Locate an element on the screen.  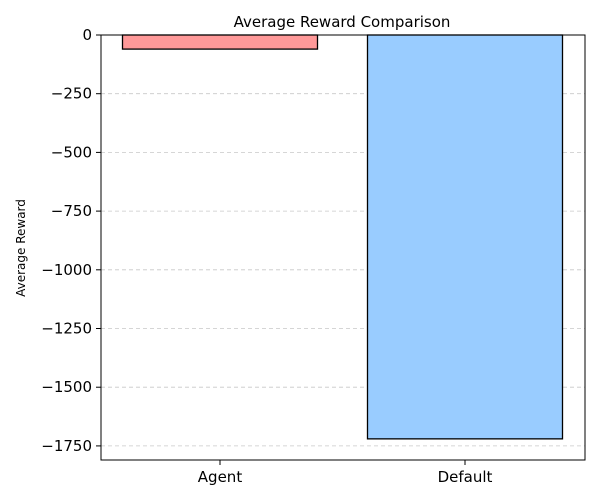
y-tick-label: −250 is located at coordinates (71, 94).